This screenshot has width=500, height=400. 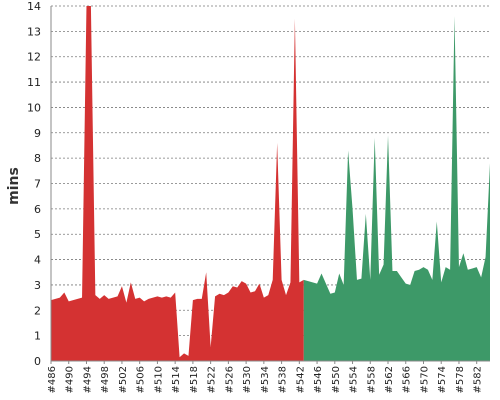 I want to click on y-tick-label: 8, so click(x=37, y=158).